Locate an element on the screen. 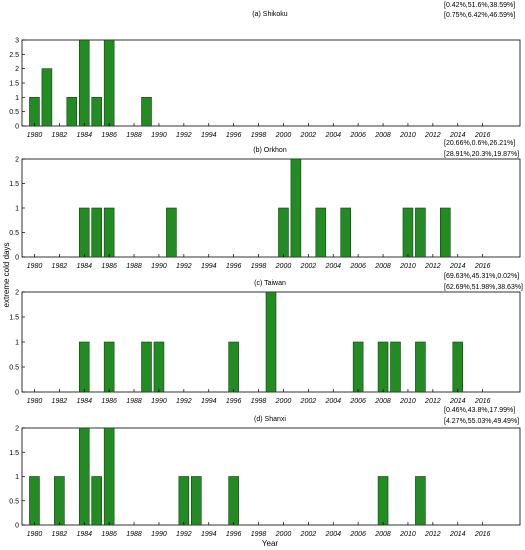  panel-annotation: [0.42%,51.6%,38.59%] is located at coordinates (479, 5).